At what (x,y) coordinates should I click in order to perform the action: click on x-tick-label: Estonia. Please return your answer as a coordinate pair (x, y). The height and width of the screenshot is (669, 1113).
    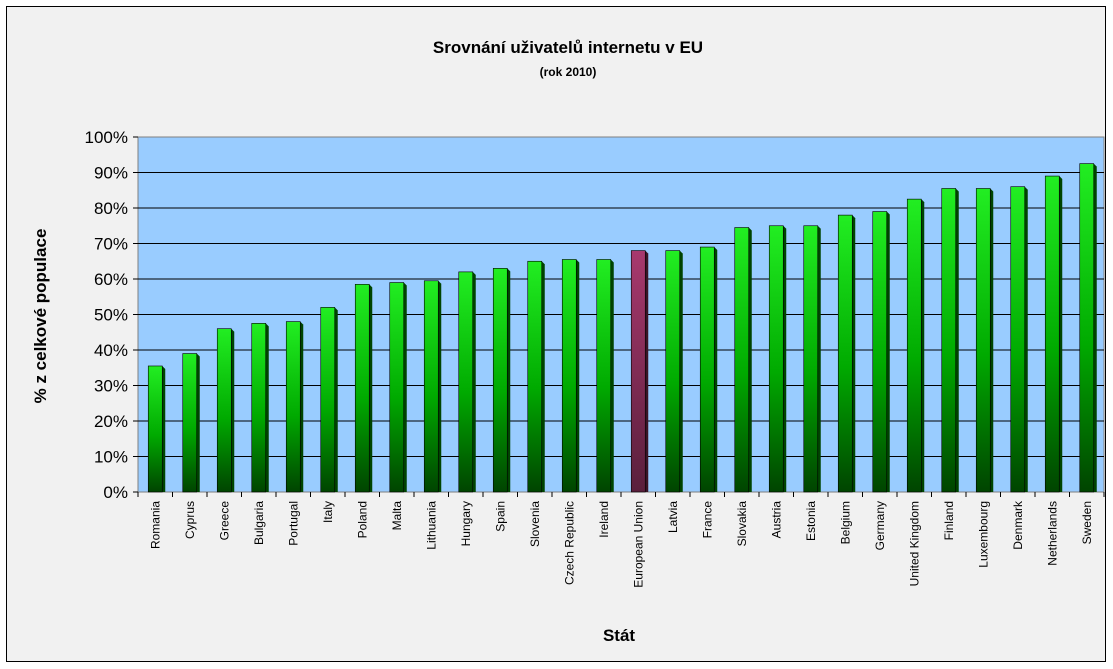
    Looking at the image, I should click on (811, 521).